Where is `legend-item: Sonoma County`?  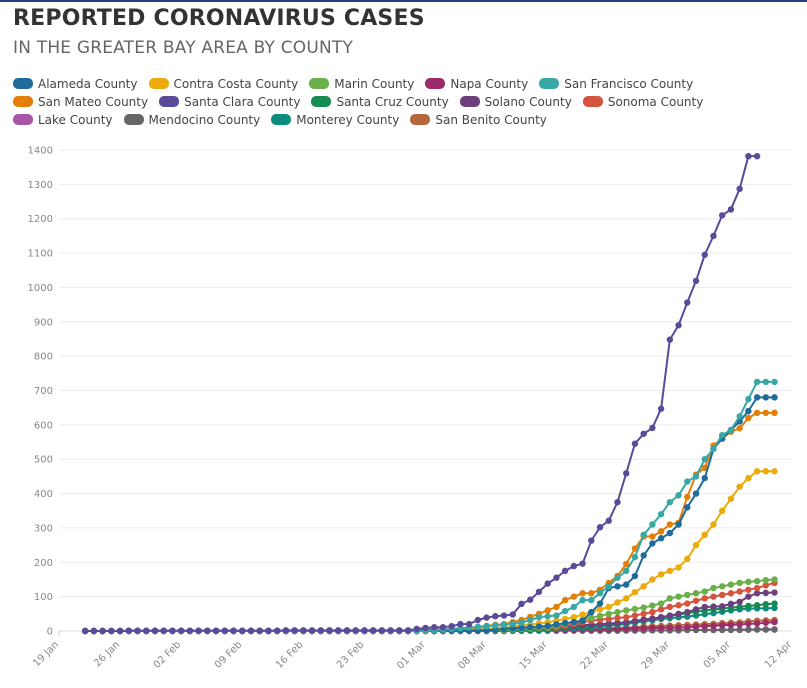
legend-item: Sonoma County is located at coordinates (642, 102).